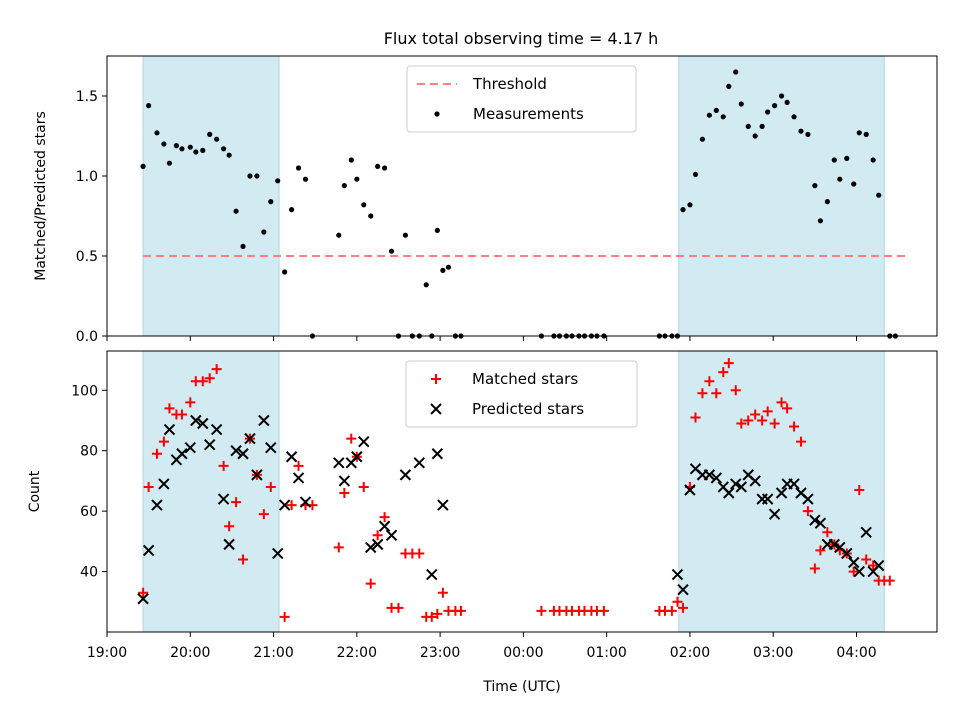  What do you see at coordinates (35, 491) in the screenshot?
I see `y-axis-label: Count` at bounding box center [35, 491].